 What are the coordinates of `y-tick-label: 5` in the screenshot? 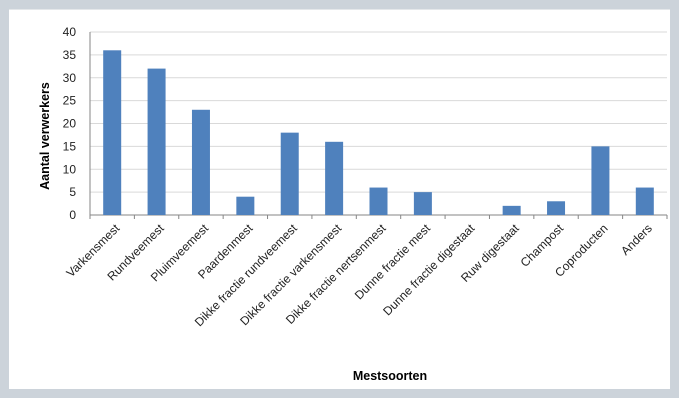 It's located at (72, 192).